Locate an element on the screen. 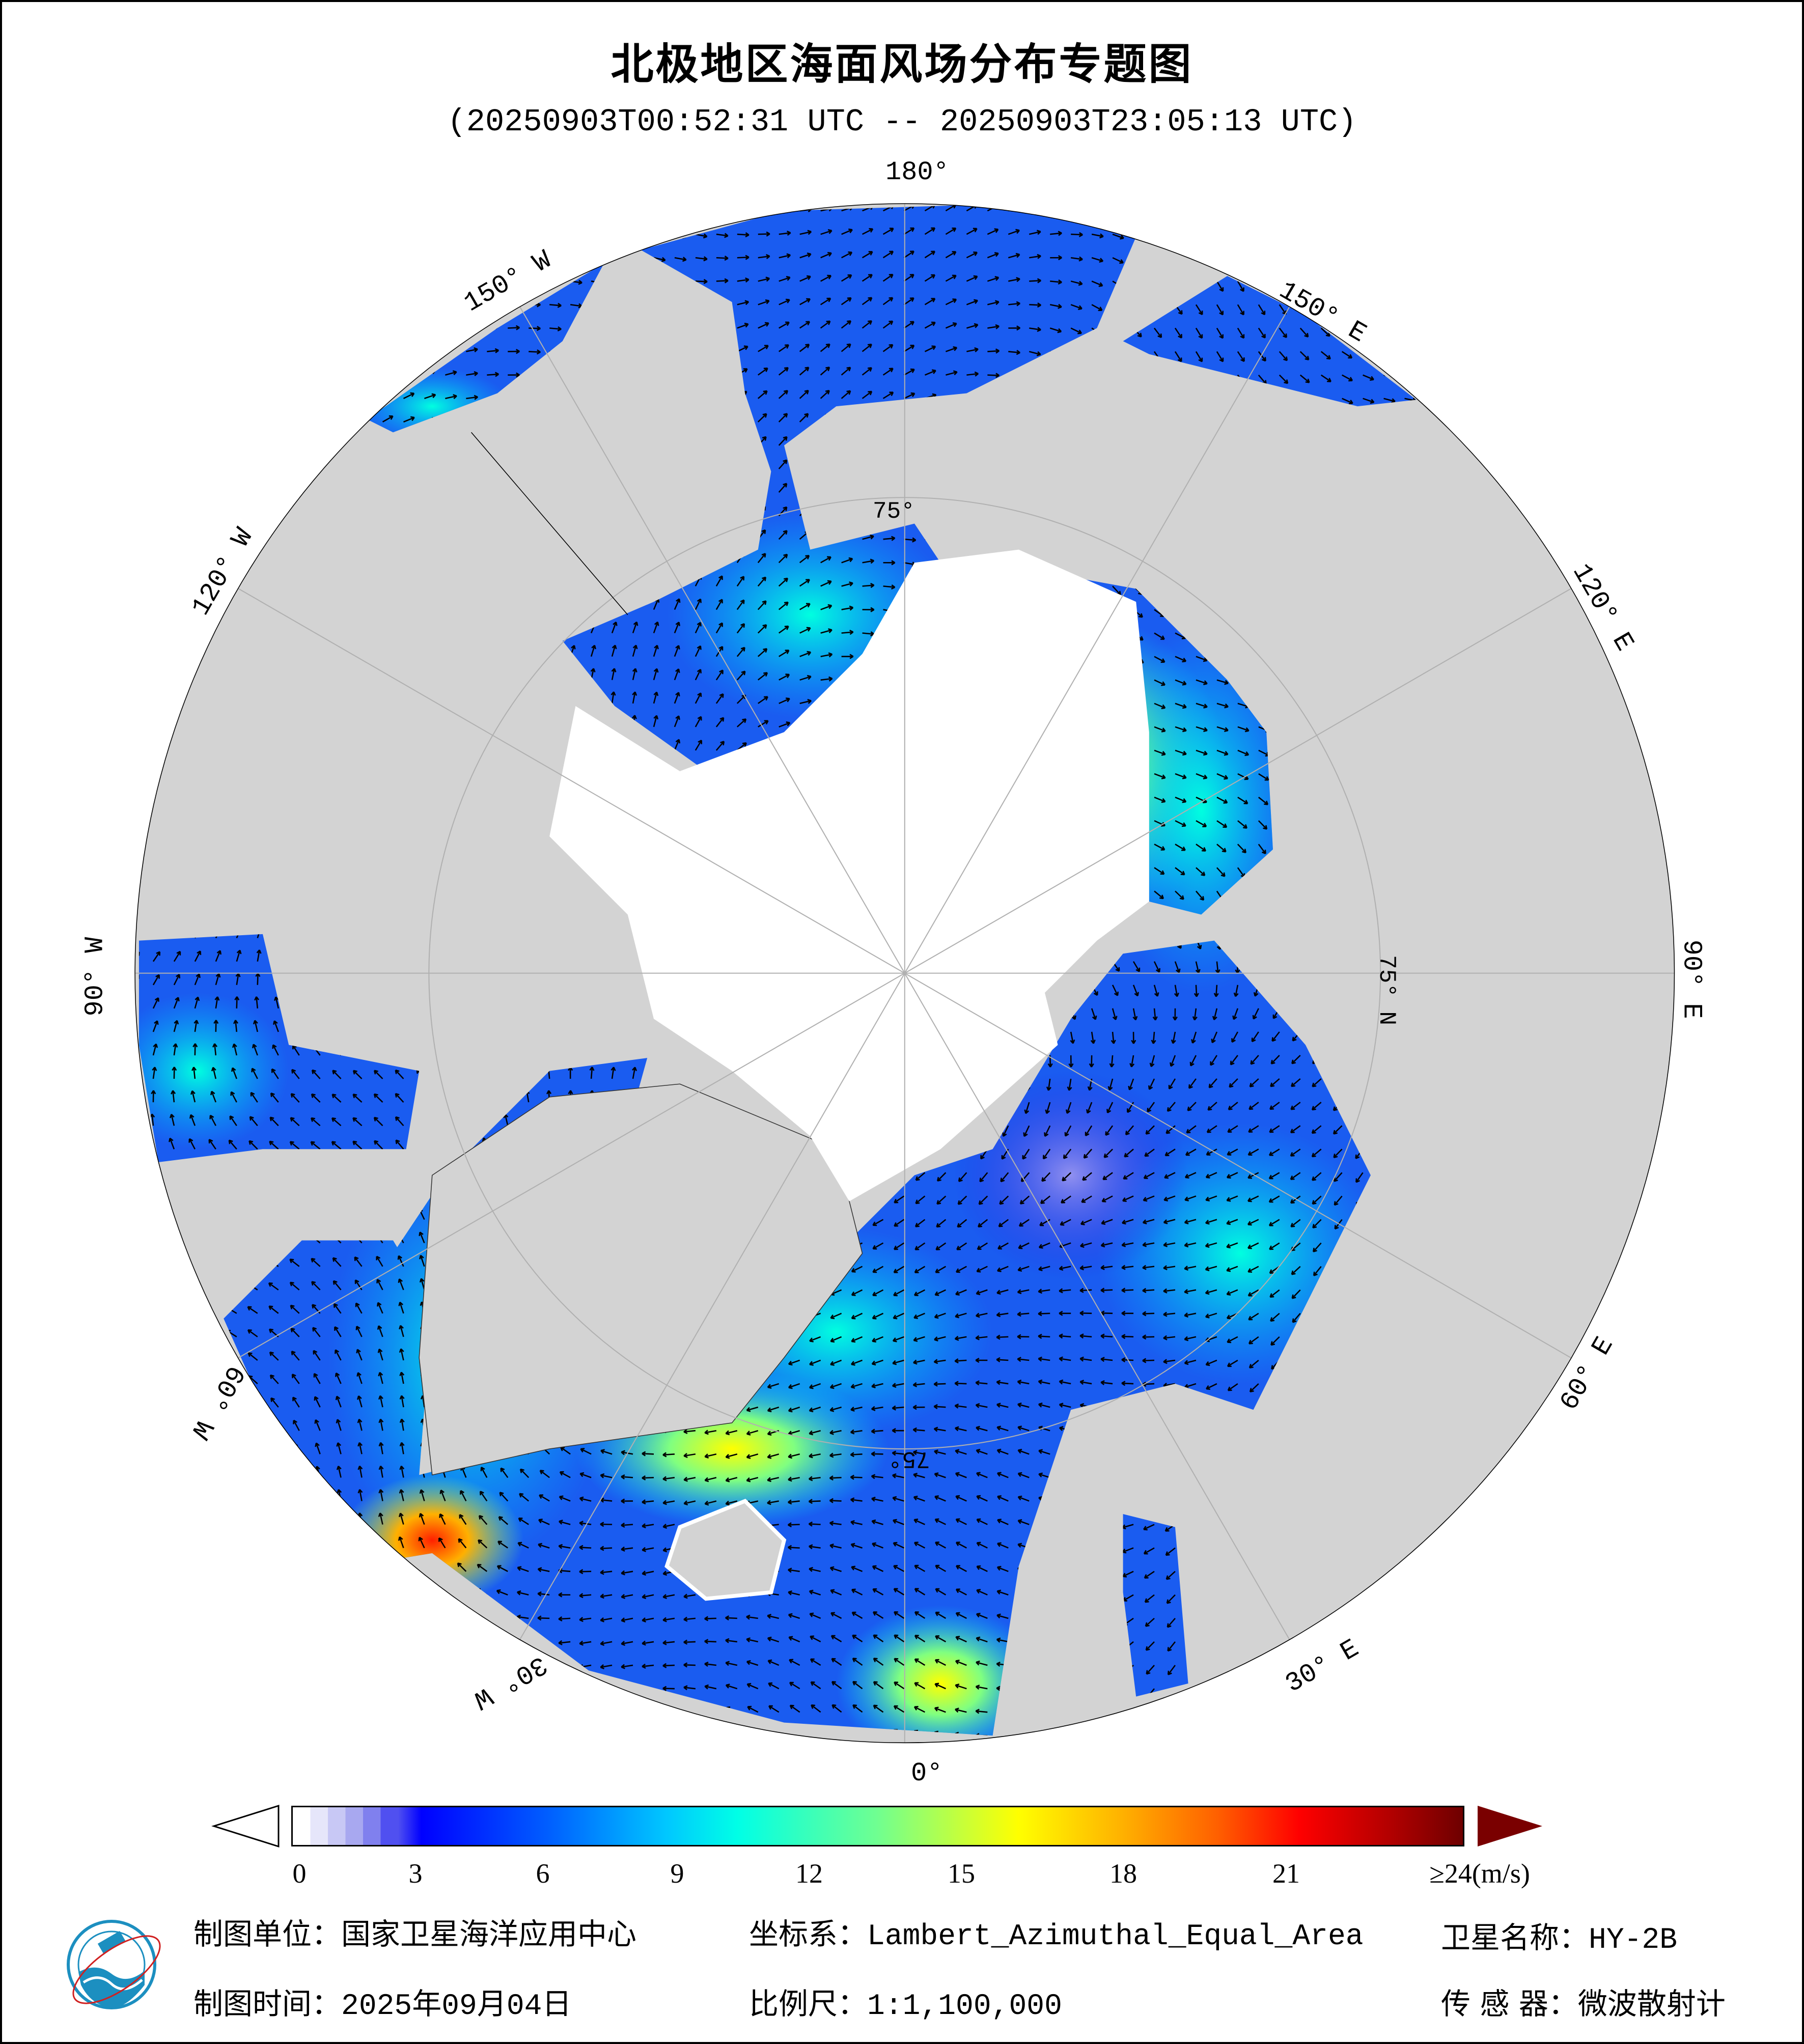 The image size is (1804, 2044). colorbar-tick: 18 is located at coordinates (1123, 1873).